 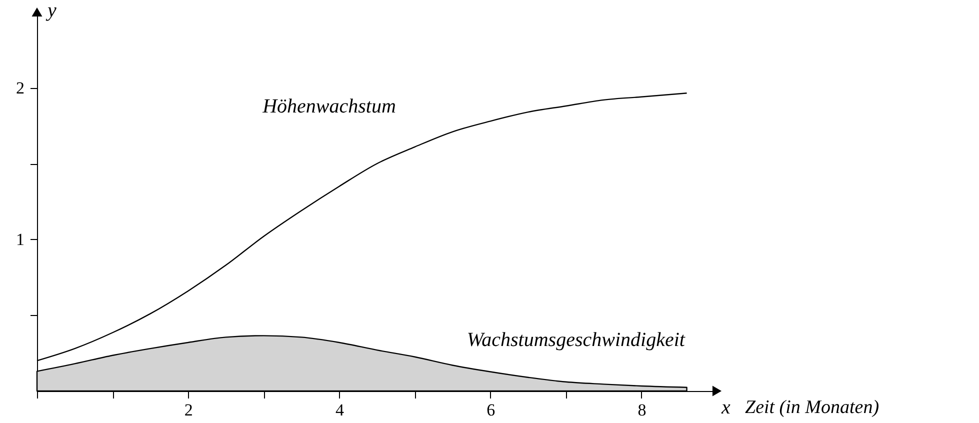 I want to click on x-tick-label: 4, so click(x=339, y=410).